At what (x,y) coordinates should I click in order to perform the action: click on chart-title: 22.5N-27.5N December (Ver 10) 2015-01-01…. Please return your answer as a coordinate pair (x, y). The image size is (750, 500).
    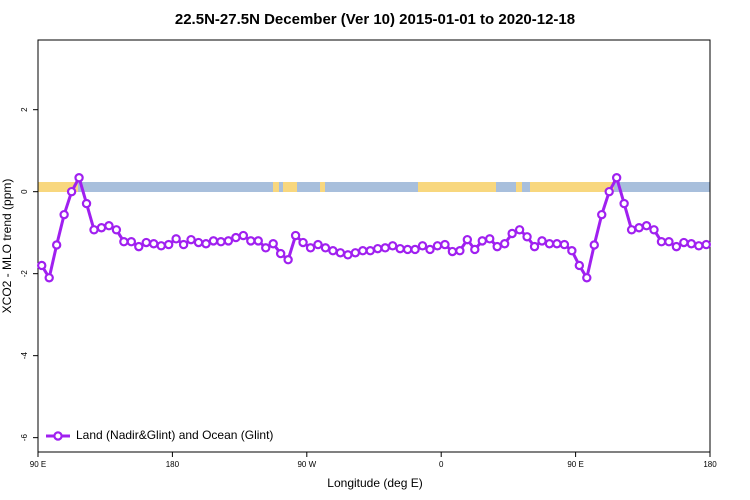
    Looking at the image, I should click on (375, 19).